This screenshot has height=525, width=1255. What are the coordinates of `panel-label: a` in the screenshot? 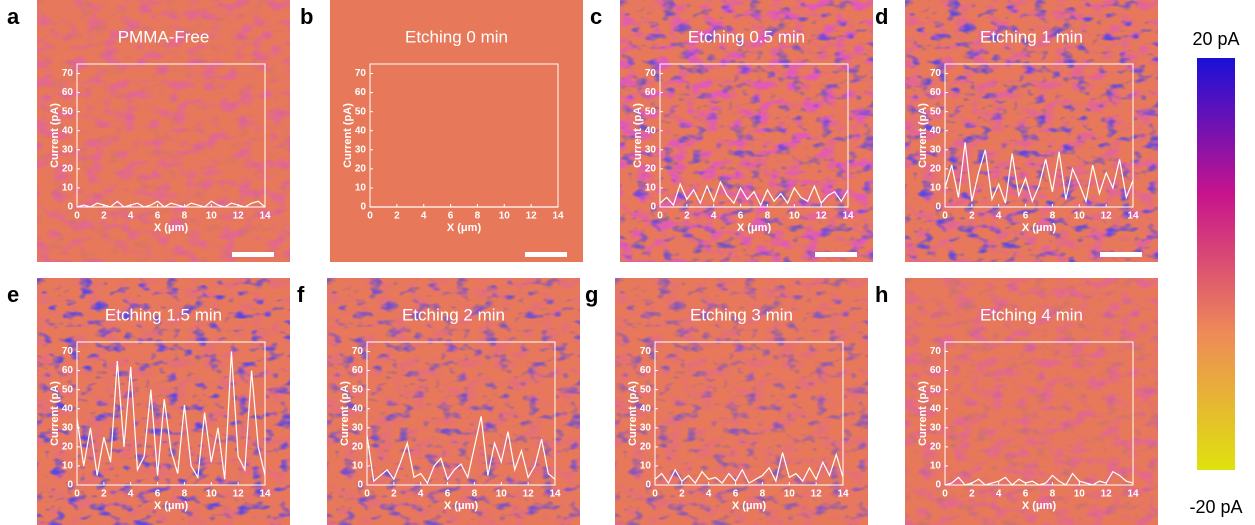 It's located at (13, 16).